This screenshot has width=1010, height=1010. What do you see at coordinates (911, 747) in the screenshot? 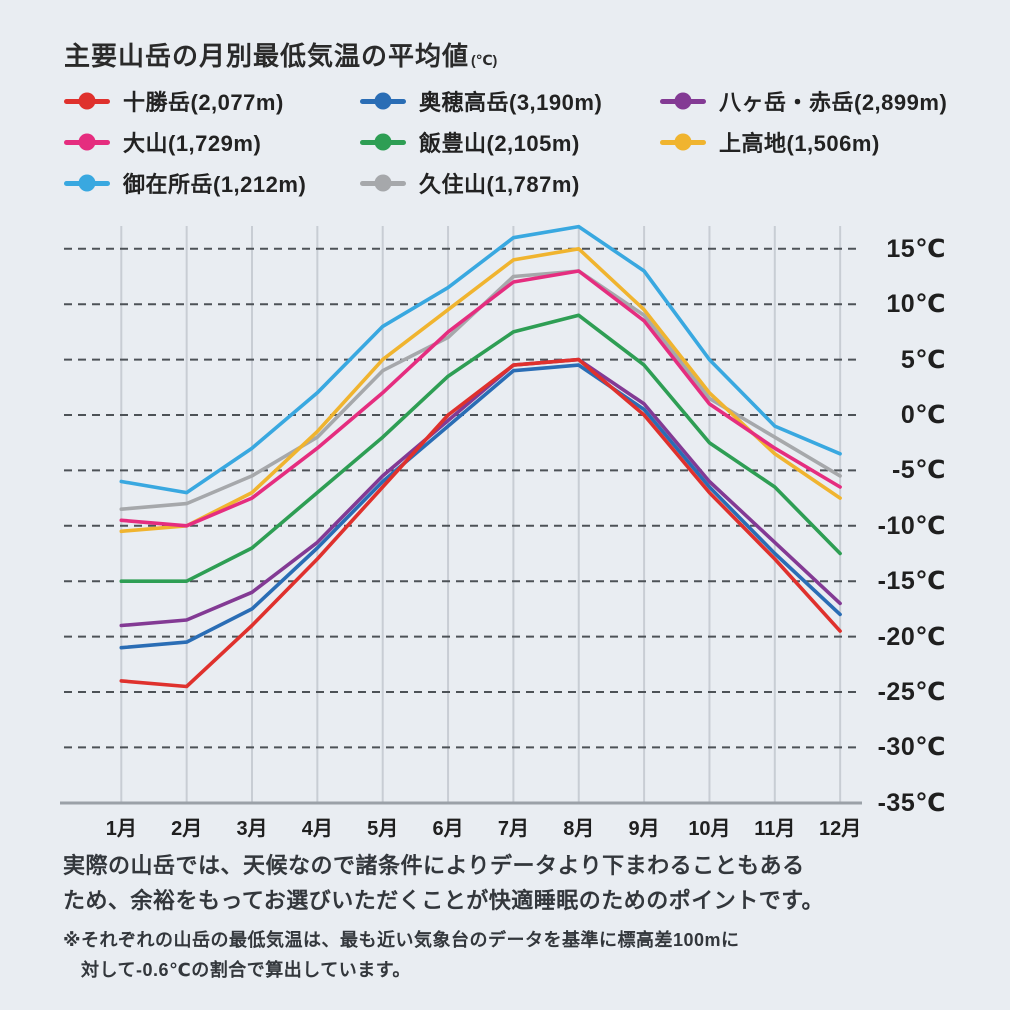
I see `y-tick-label: -30℃` at bounding box center [911, 747].